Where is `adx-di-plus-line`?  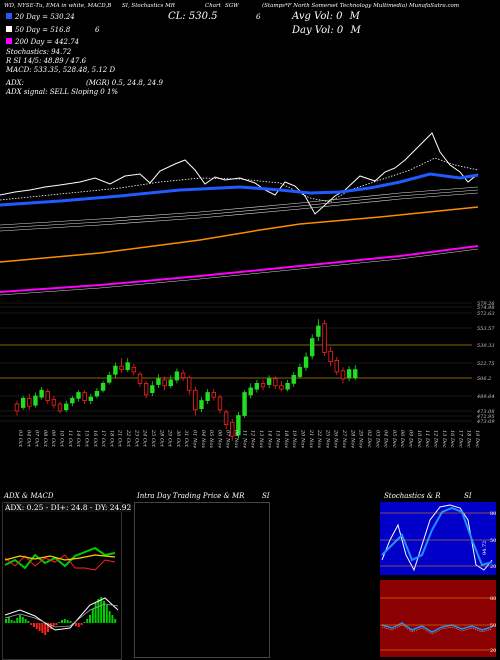
adx-di-plus-line is located at coordinates (60, 558).